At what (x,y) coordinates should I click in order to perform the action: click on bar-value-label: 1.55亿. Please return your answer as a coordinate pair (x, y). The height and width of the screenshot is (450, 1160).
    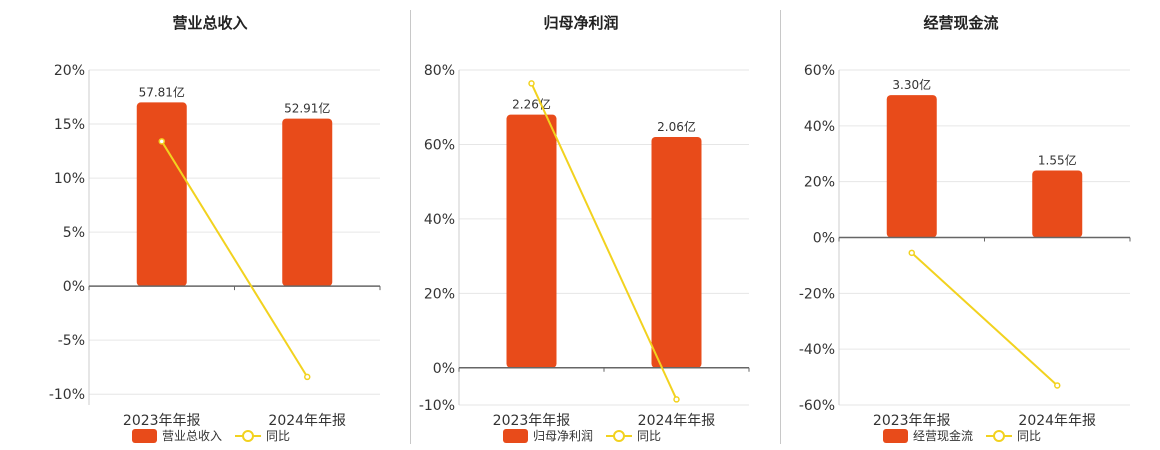
    Looking at the image, I should click on (1057, 160).